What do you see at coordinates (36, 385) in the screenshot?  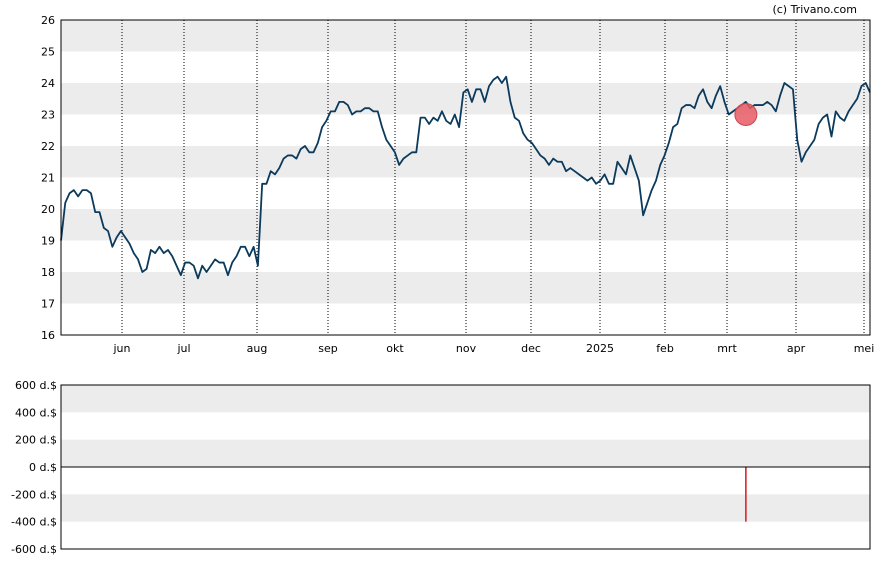 I see `transaction-y-tick-label: 600 d.$` at bounding box center [36, 385].